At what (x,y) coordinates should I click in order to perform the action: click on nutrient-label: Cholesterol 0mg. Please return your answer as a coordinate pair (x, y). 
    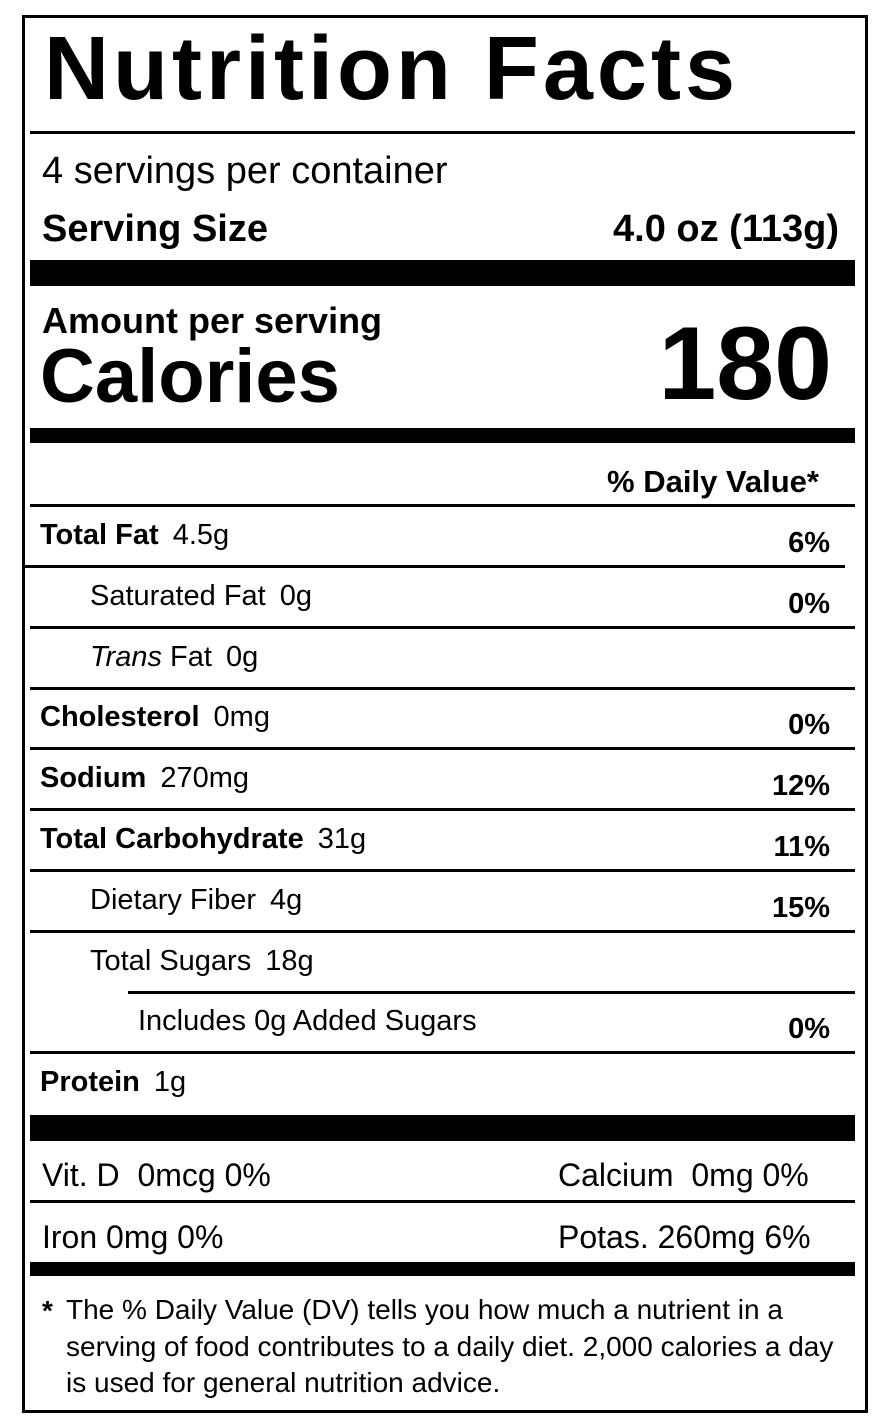
    Looking at the image, I should click on (155, 717).